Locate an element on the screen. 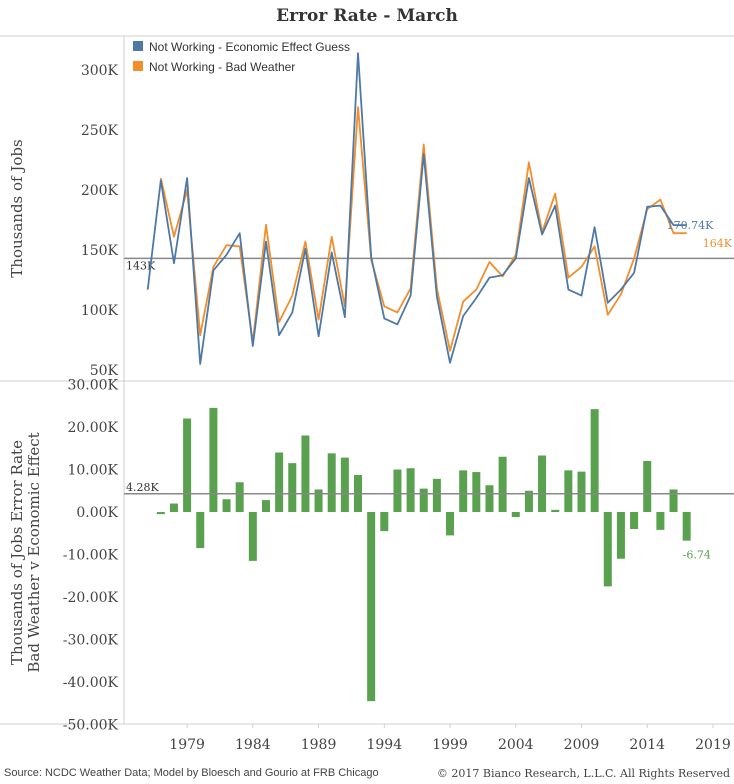 This screenshot has width=734, height=784. top-y-axis-label: Thousands of Jobs is located at coordinates (17, 208).